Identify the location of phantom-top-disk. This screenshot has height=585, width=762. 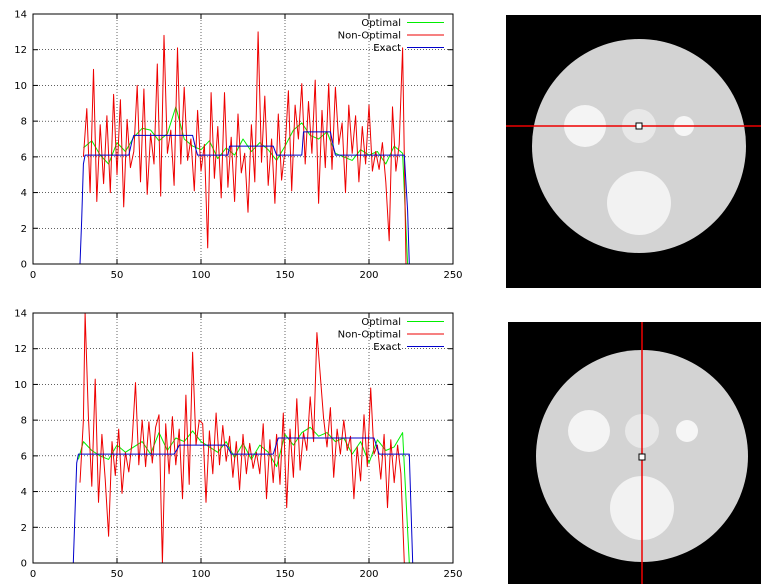
(639, 146).